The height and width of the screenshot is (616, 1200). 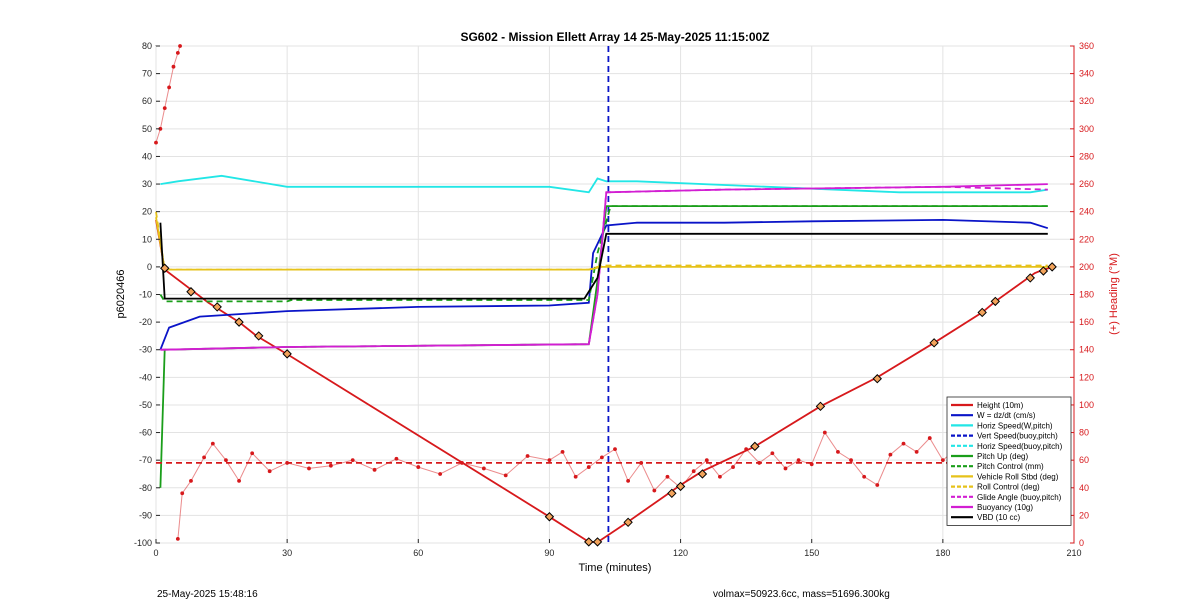 What do you see at coordinates (1086, 377) in the screenshot?
I see `y2-tick-label: 120` at bounding box center [1086, 377].